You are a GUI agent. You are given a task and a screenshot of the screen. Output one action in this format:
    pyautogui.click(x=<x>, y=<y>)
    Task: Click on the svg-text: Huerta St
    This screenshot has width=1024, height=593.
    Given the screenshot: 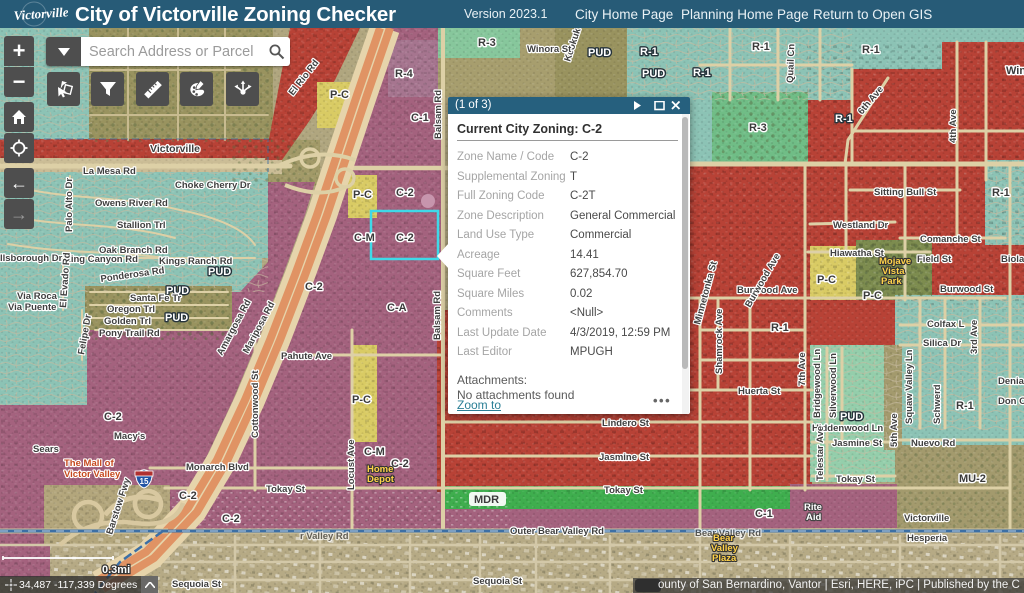 What is the action you would take?
    pyautogui.click(x=759, y=391)
    